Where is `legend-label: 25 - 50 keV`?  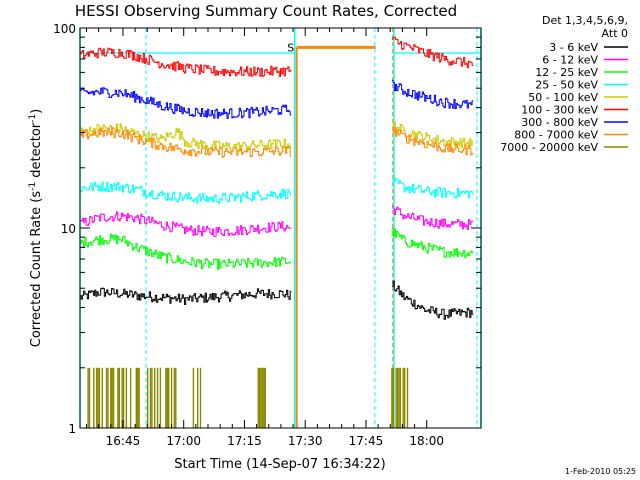 legend-label: 25 - 50 keV is located at coordinates (566, 85).